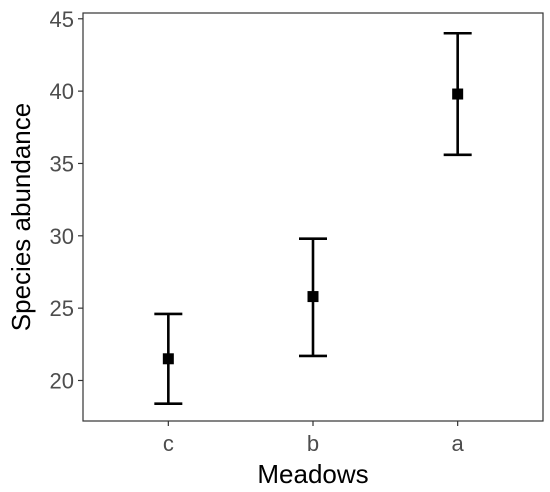 This screenshot has width=550, height=492. I want to click on x-tick-label: b, so click(313, 443).